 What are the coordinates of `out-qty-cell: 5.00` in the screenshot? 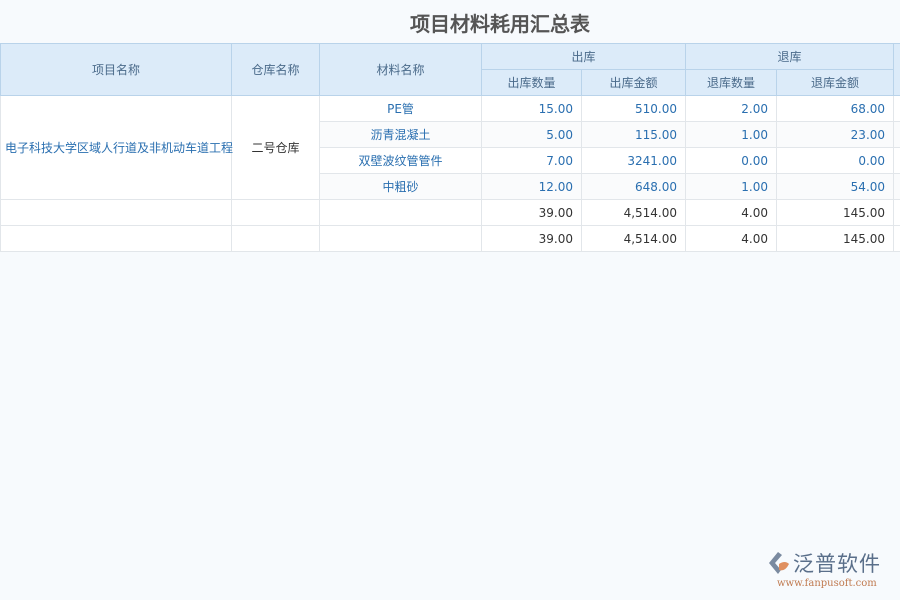 It's located at (531, 134).